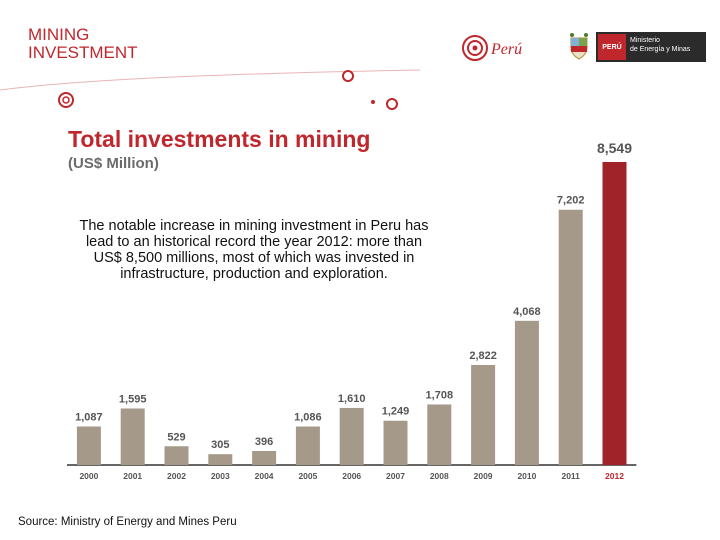  Describe the element at coordinates (571, 201) in the screenshot. I see `bar-value-label-2011: 7,202` at that location.